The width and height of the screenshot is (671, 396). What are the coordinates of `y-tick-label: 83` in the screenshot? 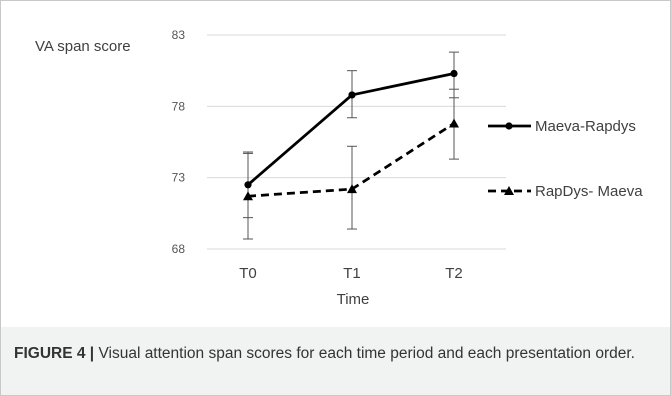 It's located at (179, 35).